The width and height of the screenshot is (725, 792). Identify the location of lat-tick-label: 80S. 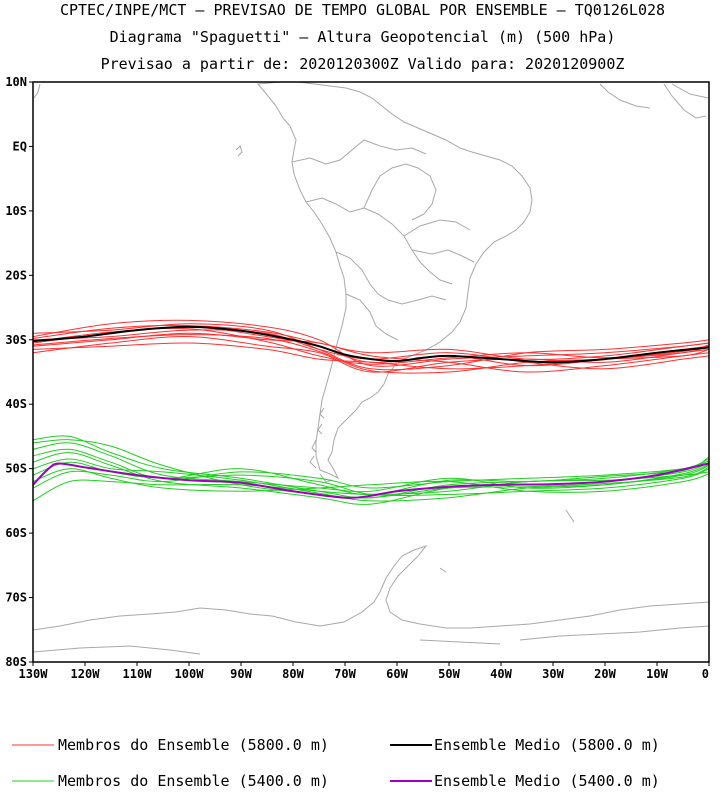
(16, 662).